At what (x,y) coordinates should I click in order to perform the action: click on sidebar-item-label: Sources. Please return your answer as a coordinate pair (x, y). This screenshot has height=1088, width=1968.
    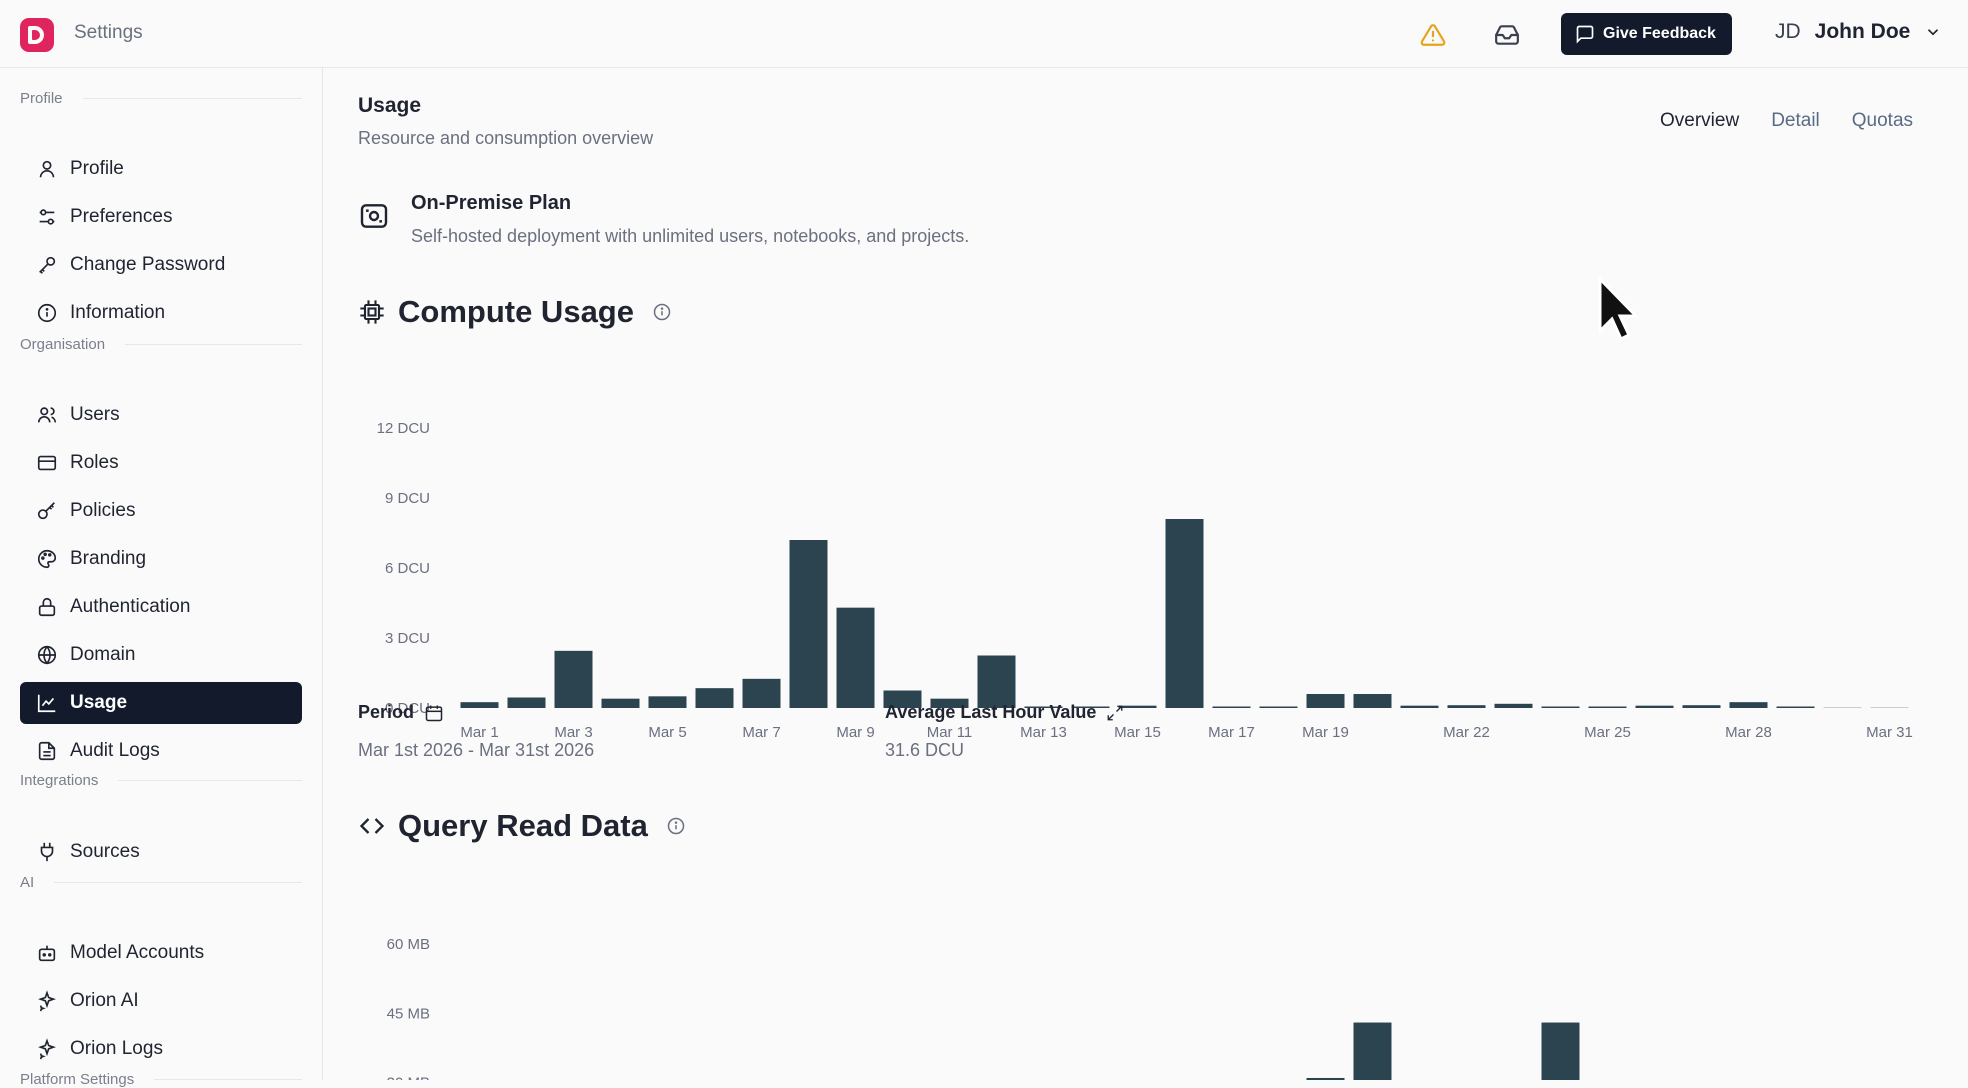
    Looking at the image, I should click on (105, 851).